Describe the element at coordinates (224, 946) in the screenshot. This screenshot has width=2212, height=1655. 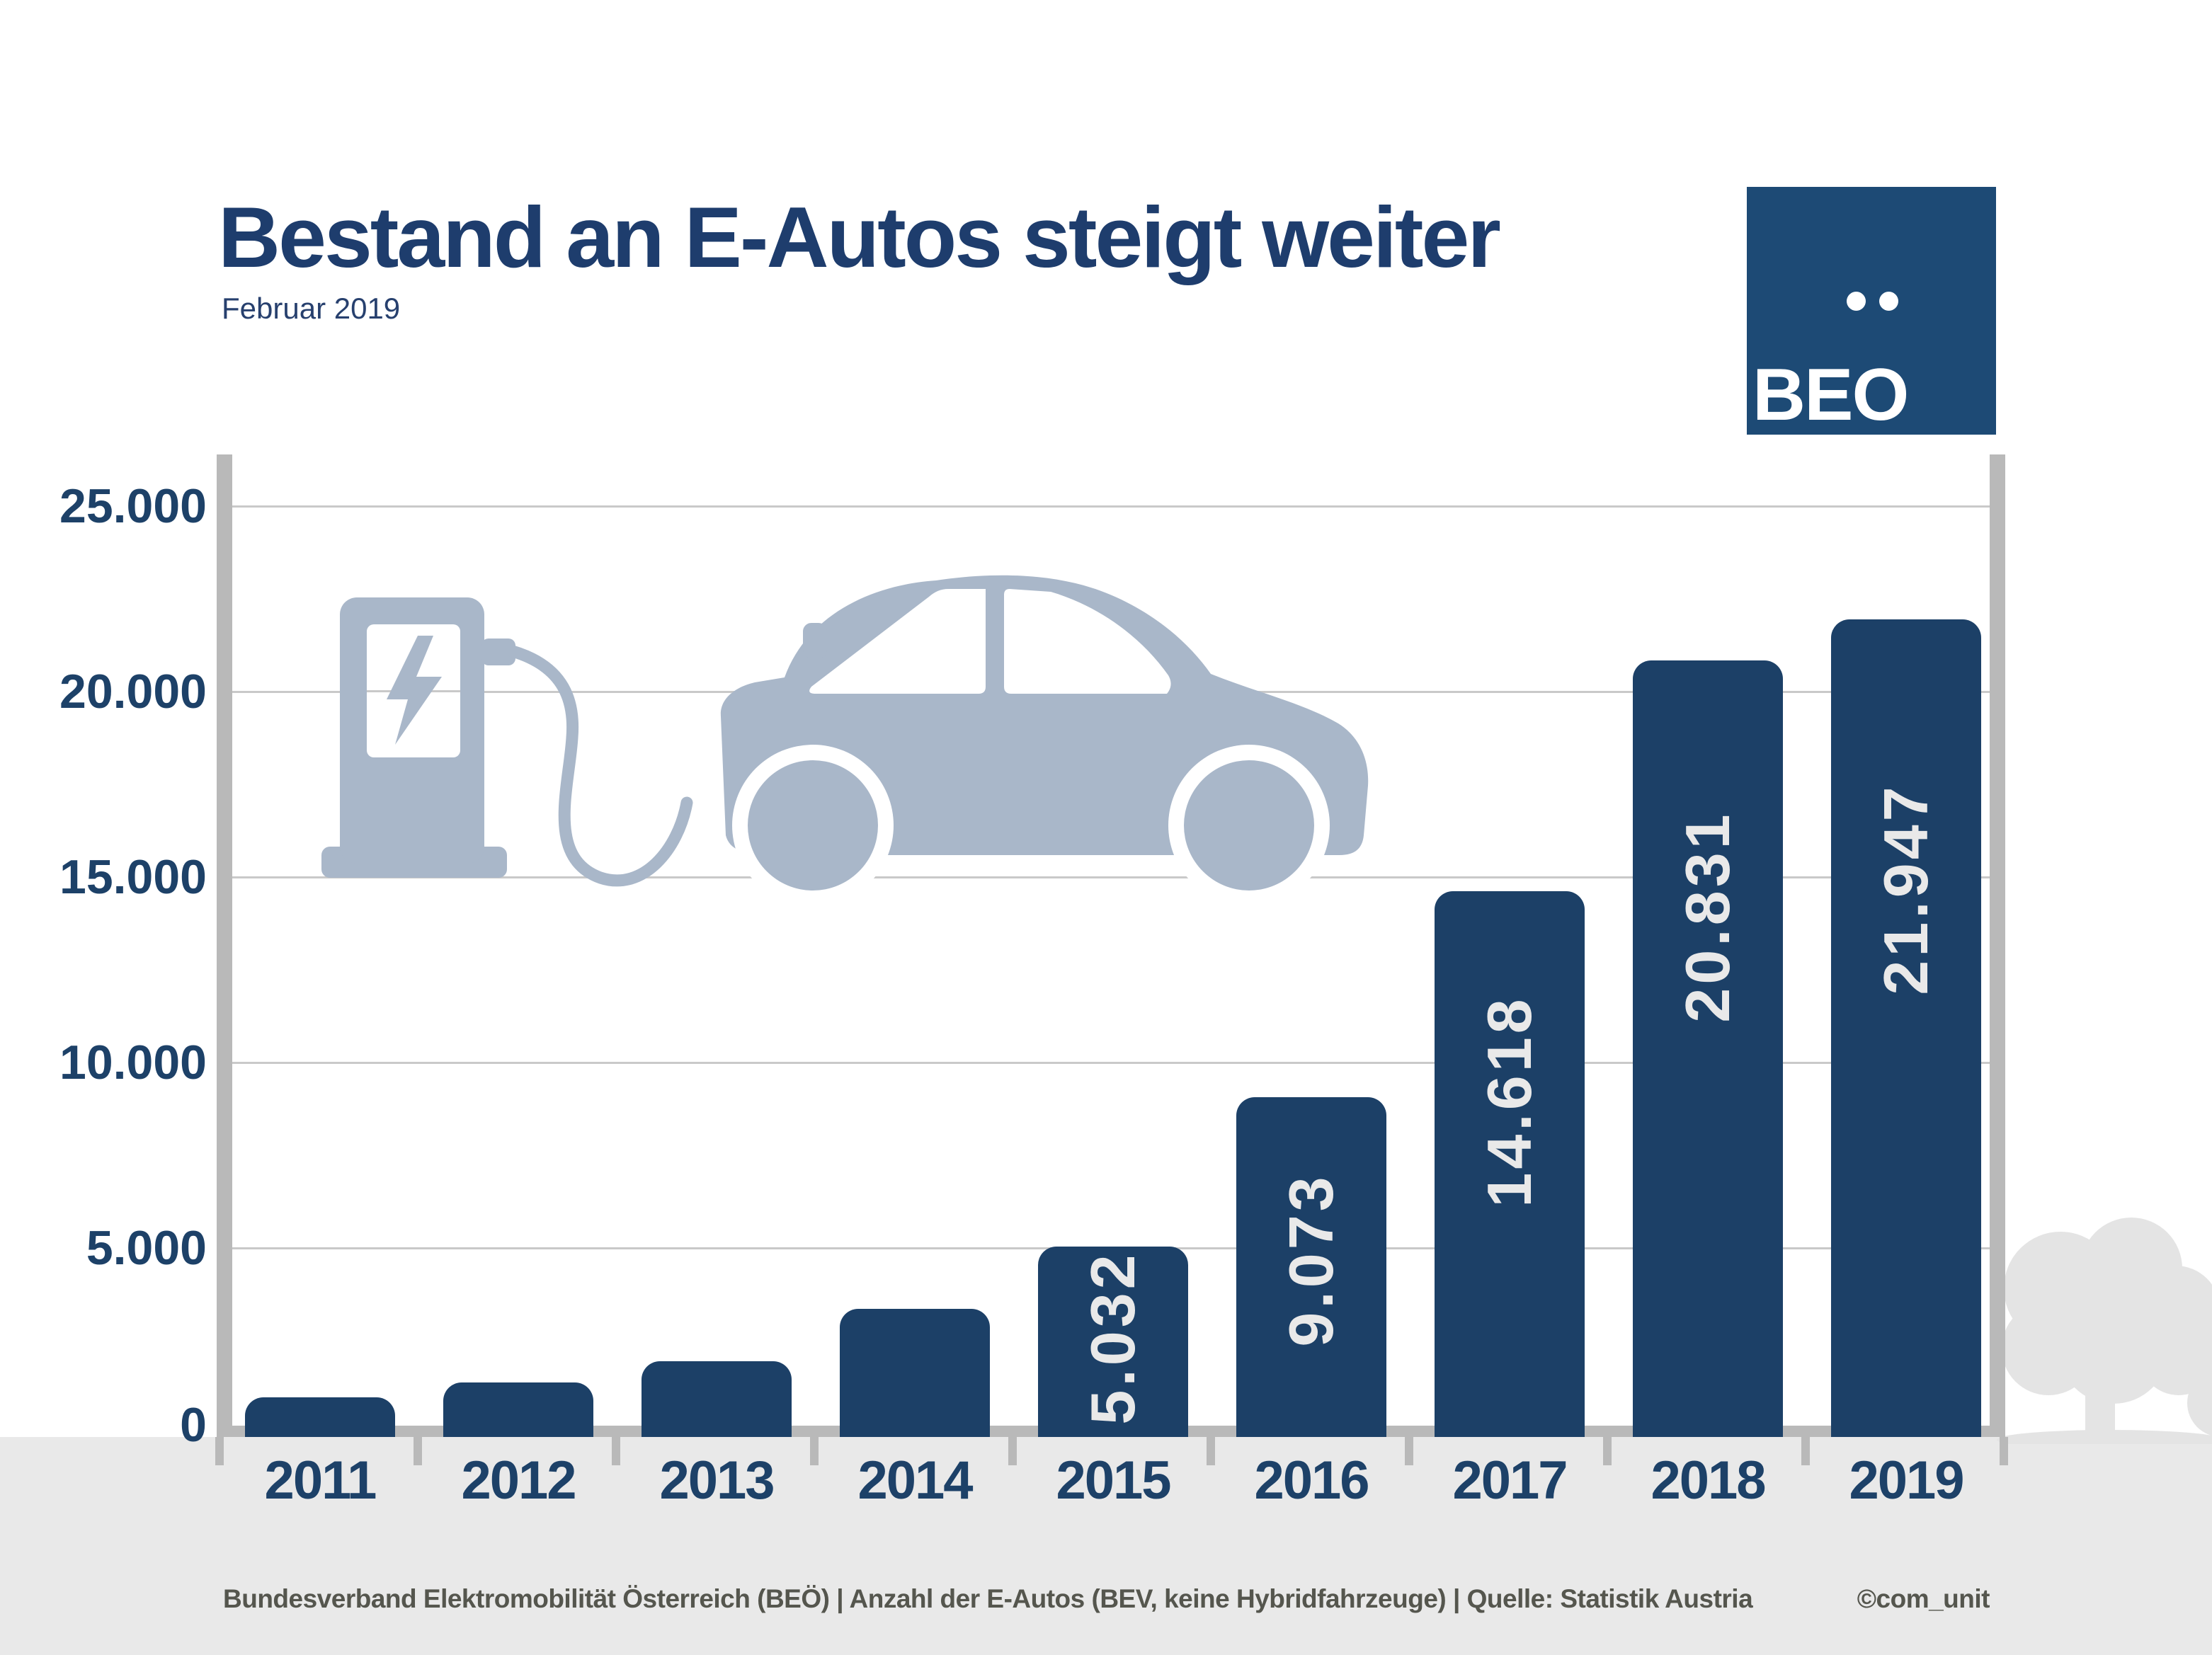
I see `y-axis-line` at that location.